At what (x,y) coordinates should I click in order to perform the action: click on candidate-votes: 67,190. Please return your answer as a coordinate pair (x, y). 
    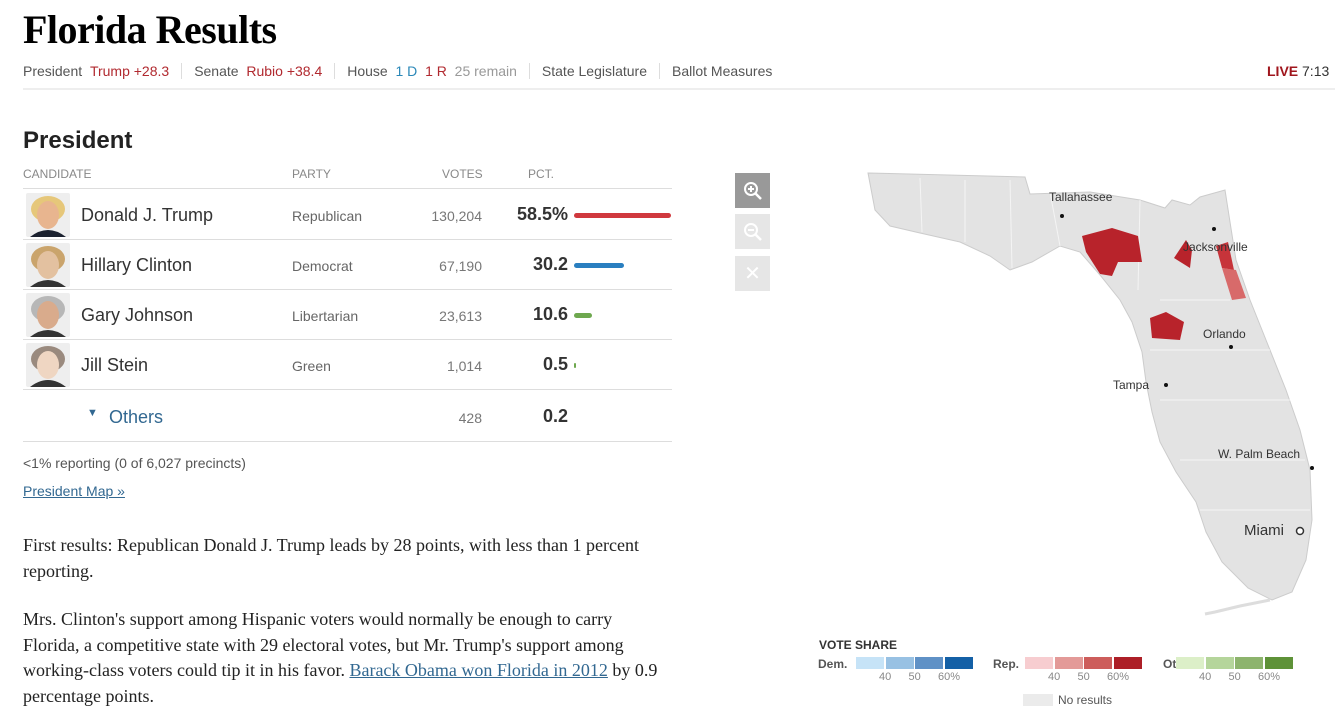
    Looking at the image, I should click on (460, 266).